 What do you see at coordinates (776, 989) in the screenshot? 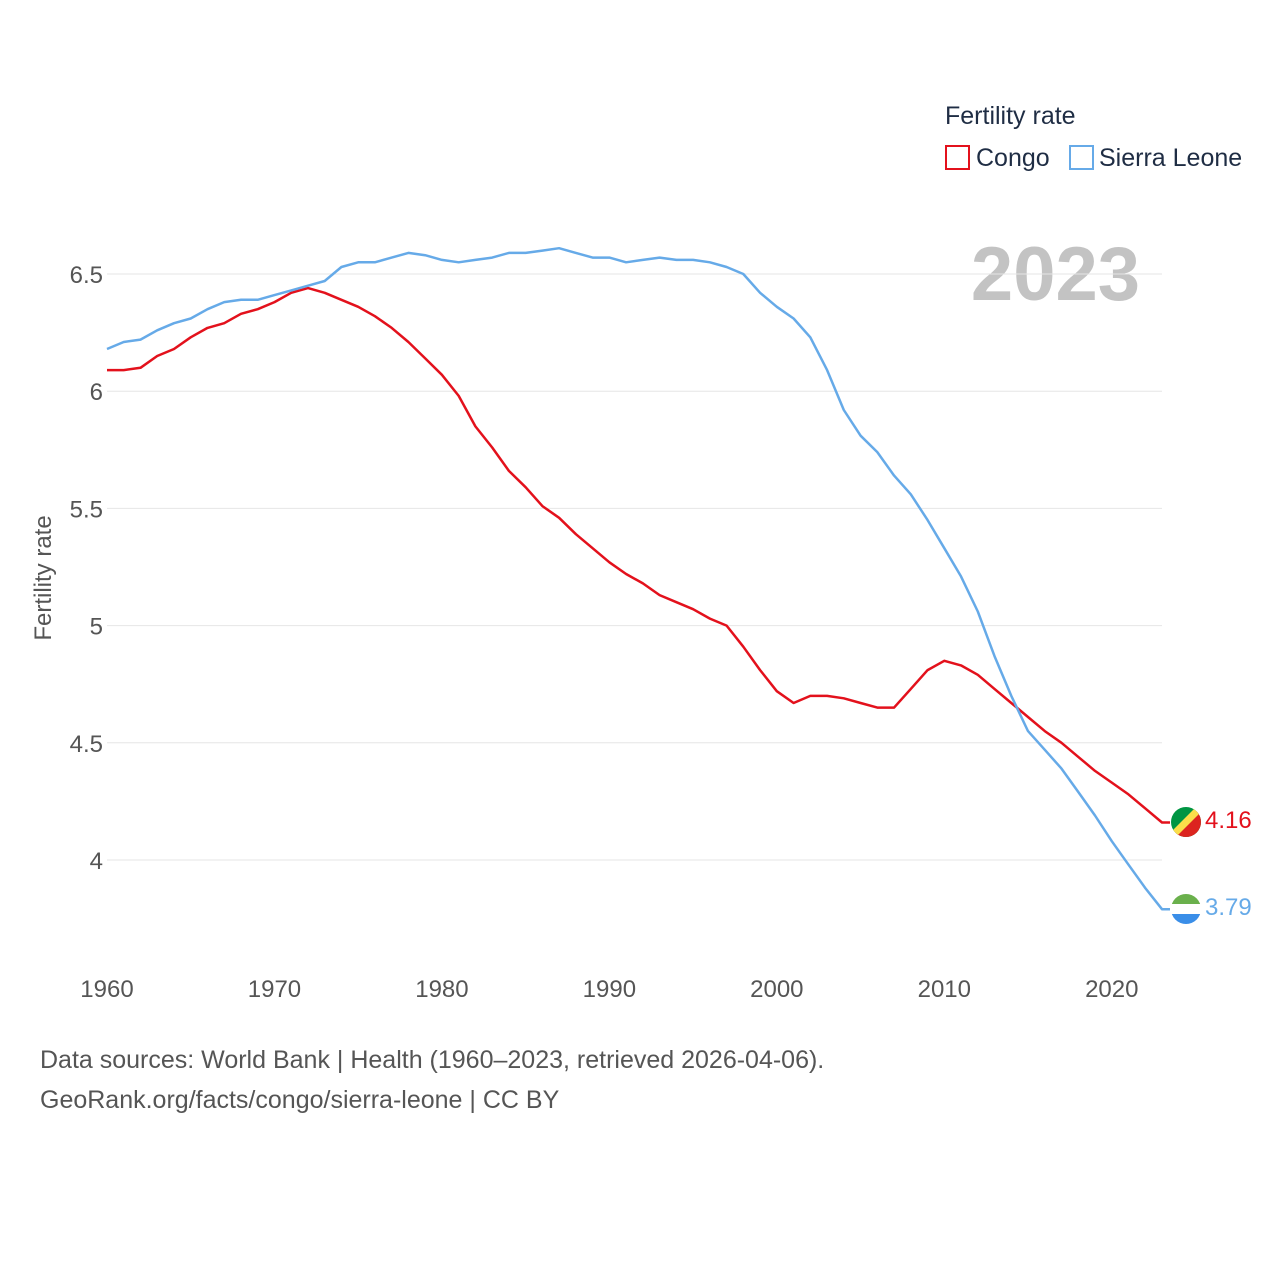
I see `x-tick-label: 2000` at bounding box center [776, 989].